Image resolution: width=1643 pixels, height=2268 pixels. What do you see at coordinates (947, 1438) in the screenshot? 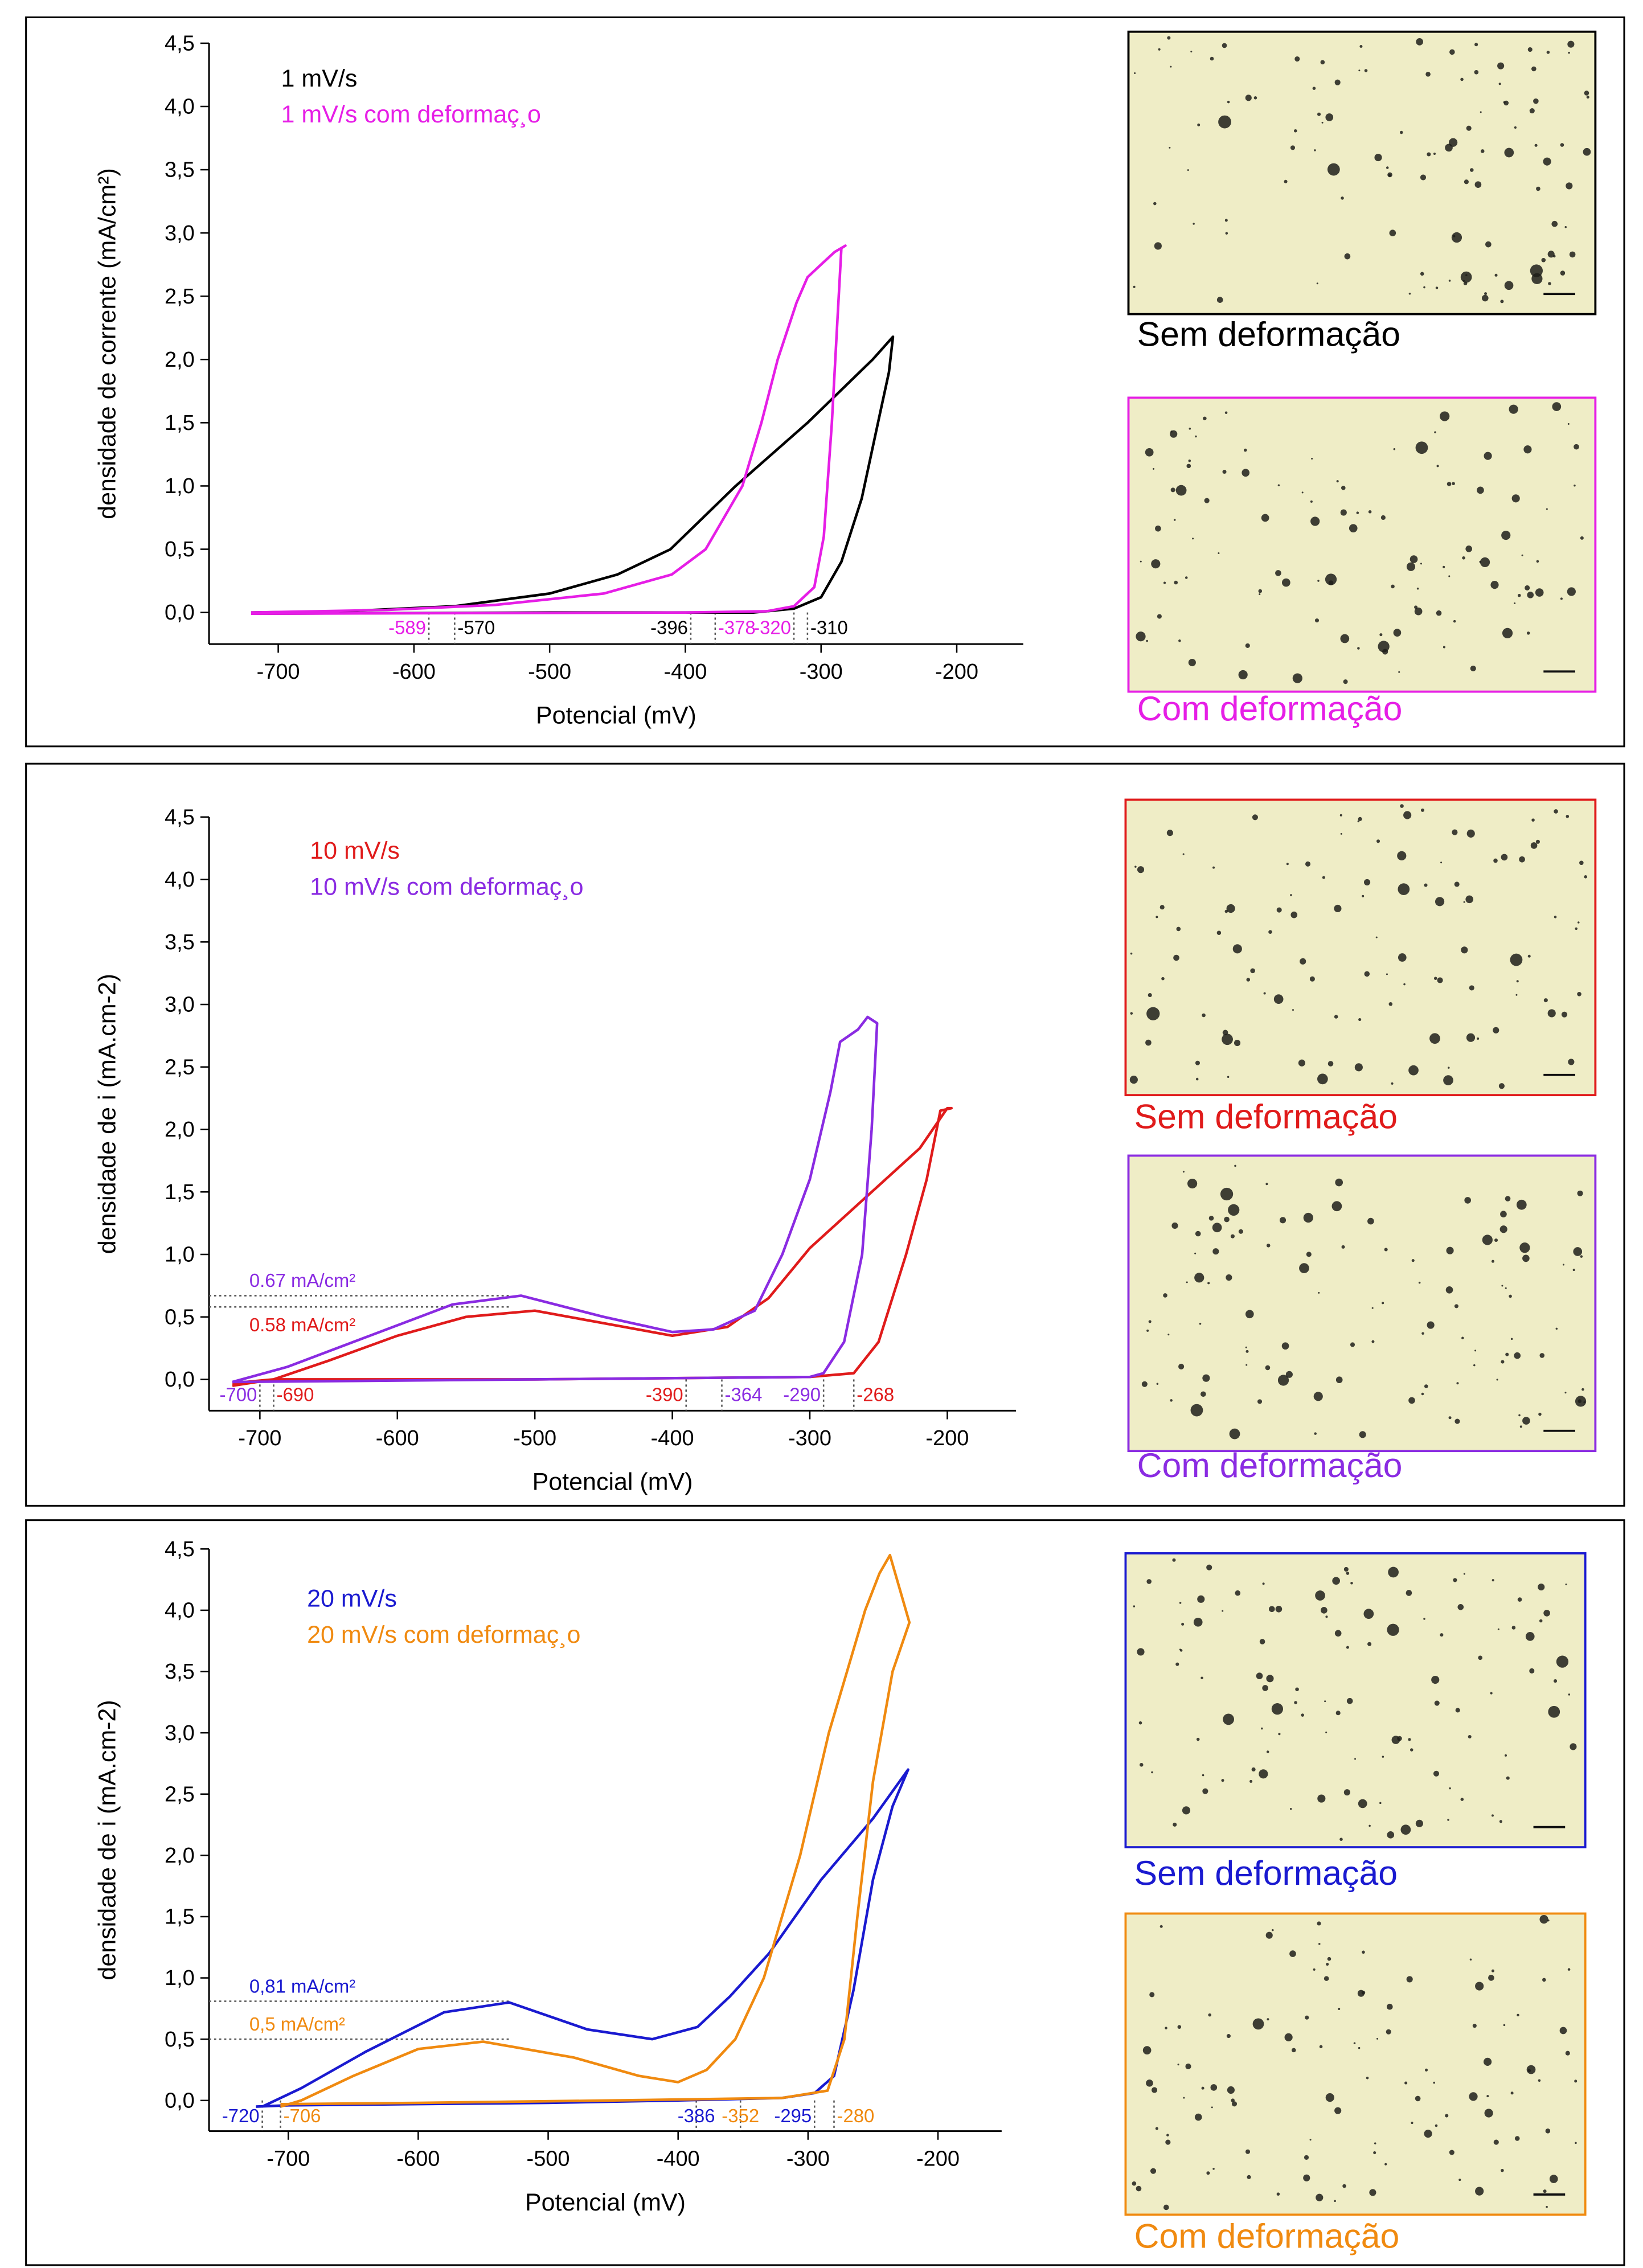
I see `x-tick-label: -200` at bounding box center [947, 1438].